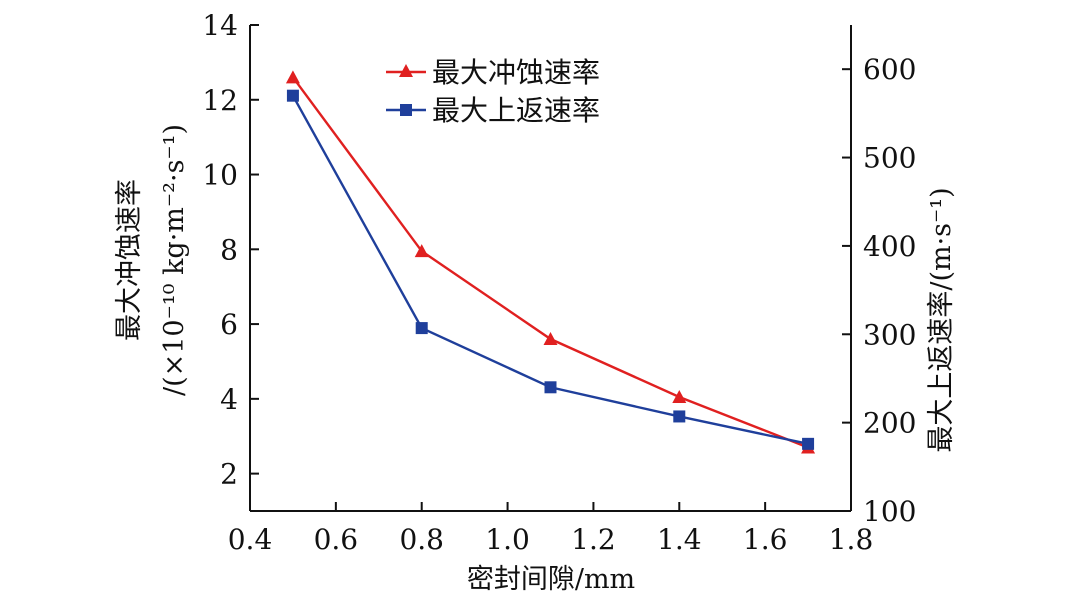  I want to click on right-y-tick-label: 300, so click(889, 334).